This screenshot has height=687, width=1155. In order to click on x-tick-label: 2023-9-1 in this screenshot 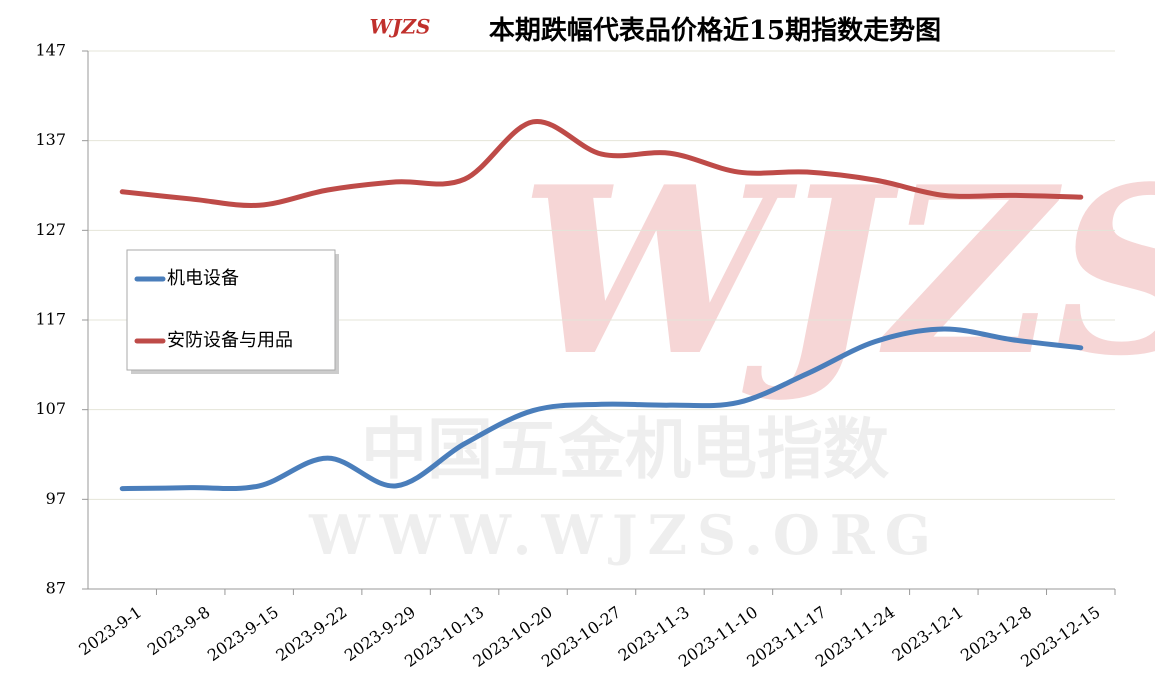, I will do `click(110, 630)`.